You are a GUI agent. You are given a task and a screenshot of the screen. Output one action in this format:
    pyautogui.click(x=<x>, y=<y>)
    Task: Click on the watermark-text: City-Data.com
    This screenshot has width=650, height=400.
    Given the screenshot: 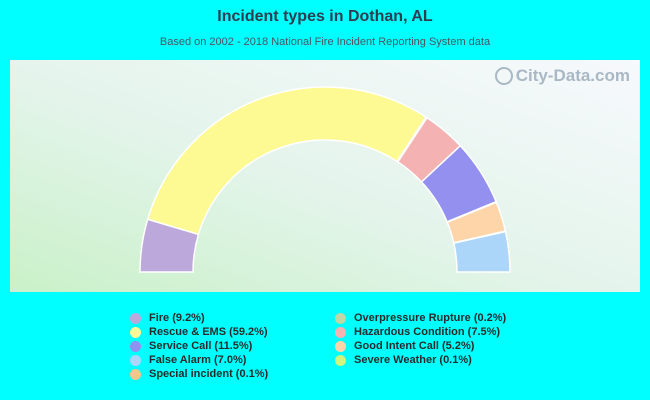 What is the action you would take?
    pyautogui.click(x=572, y=75)
    